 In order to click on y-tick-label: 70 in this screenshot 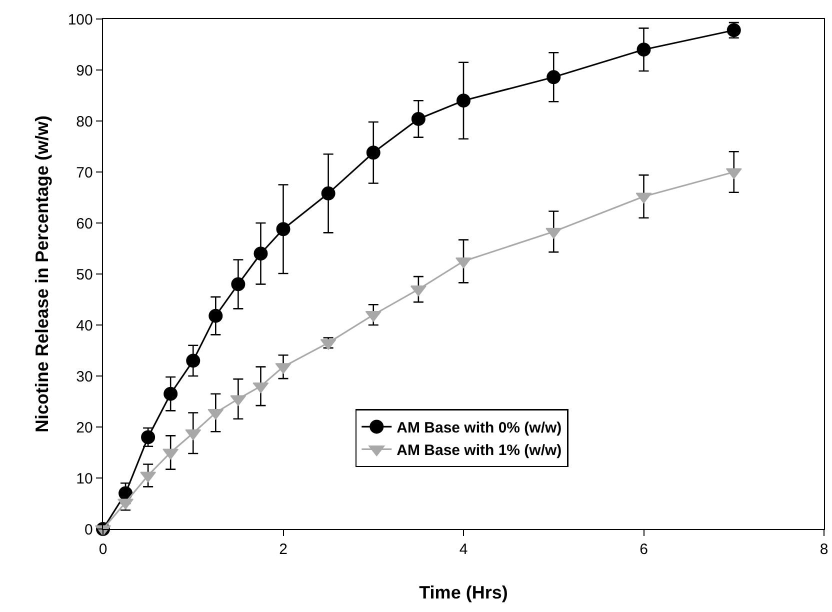, I will do `click(84, 173)`.